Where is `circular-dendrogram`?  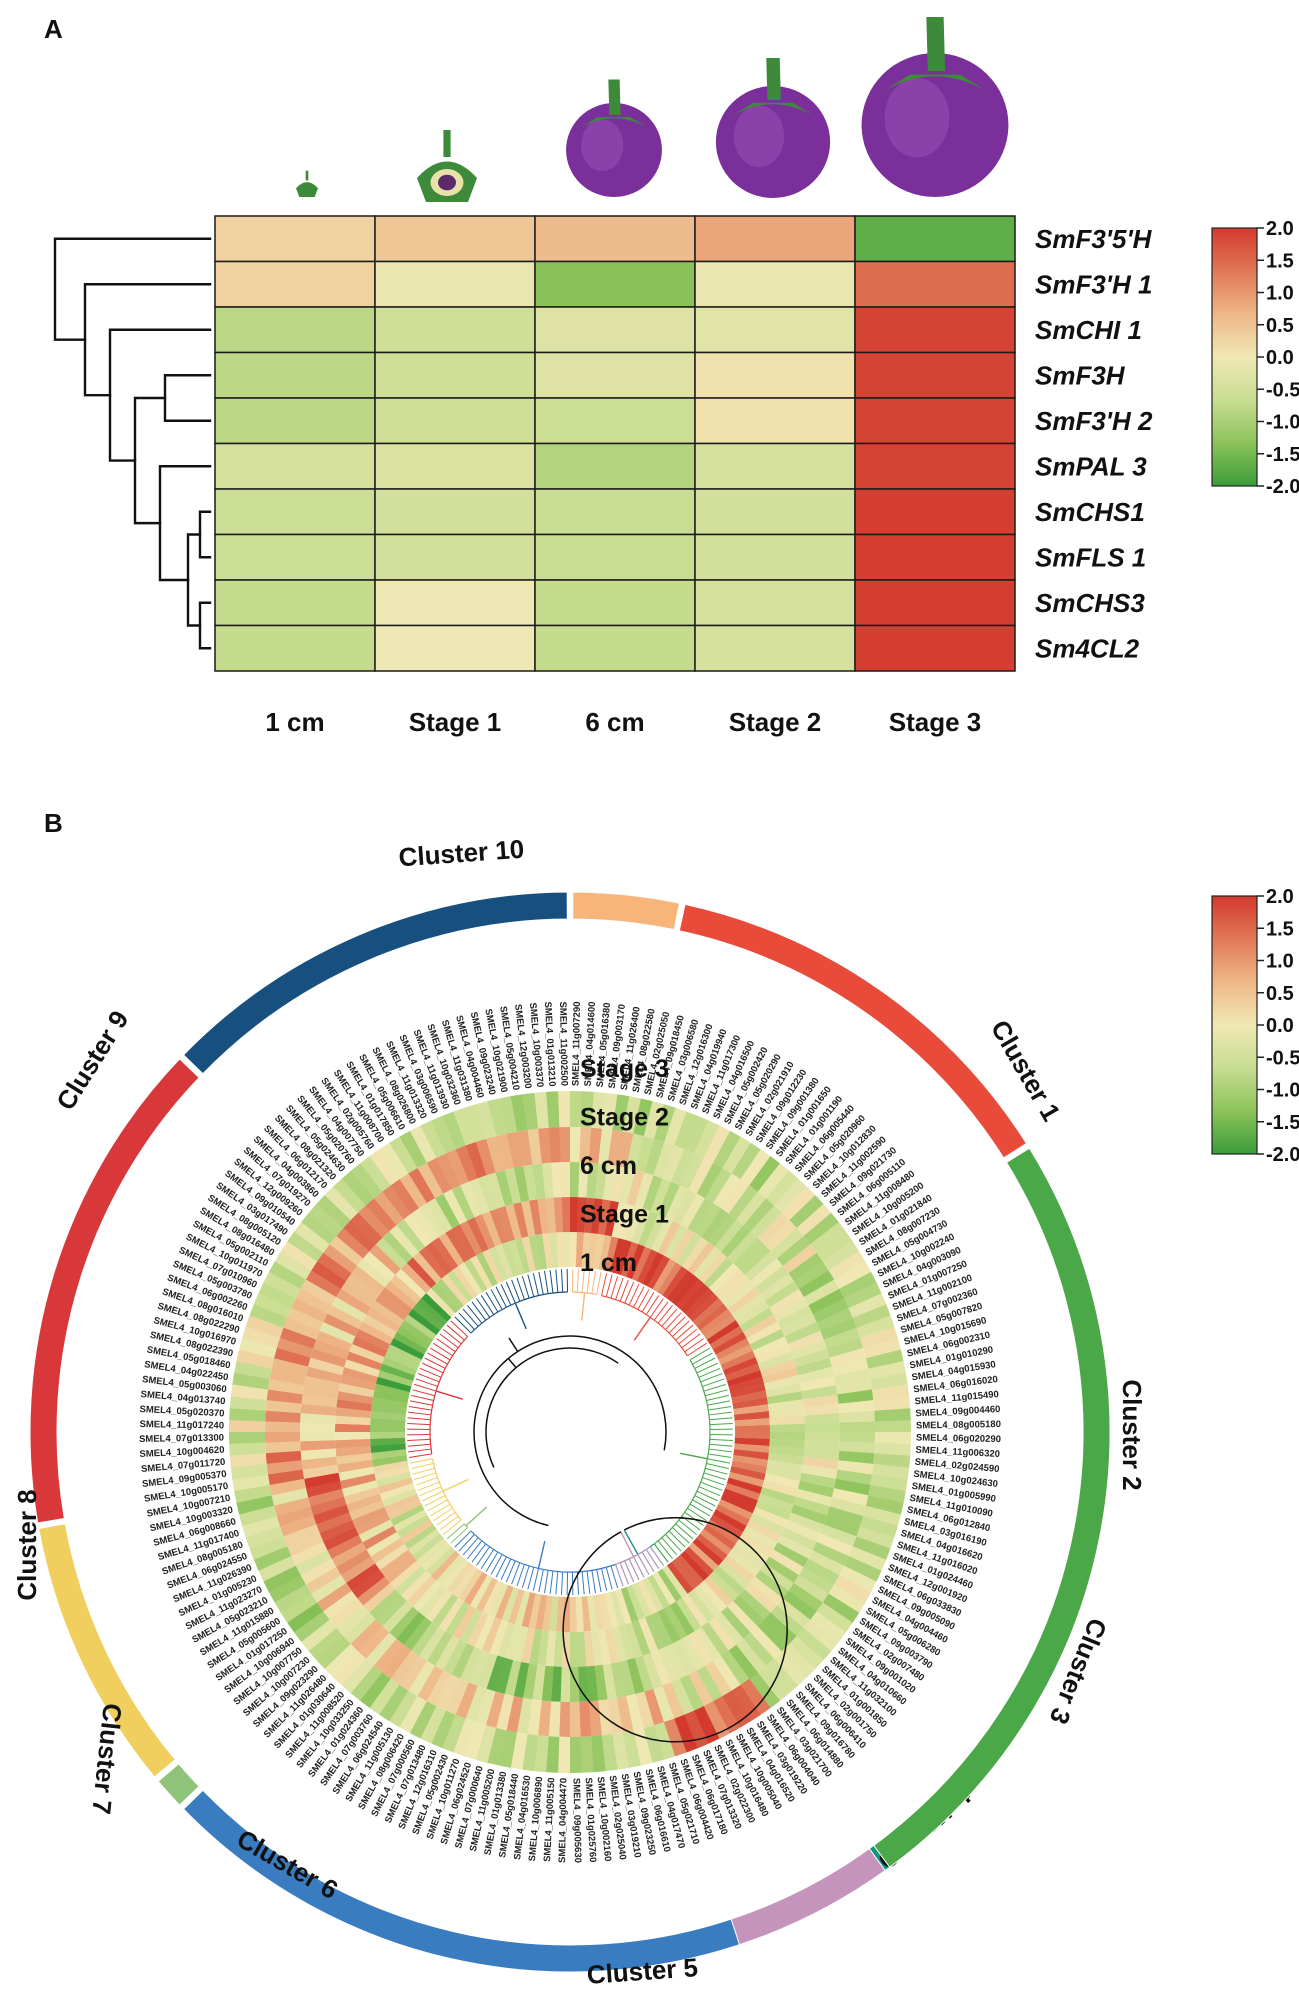 circular-dendrogram is located at coordinates (597, 1506).